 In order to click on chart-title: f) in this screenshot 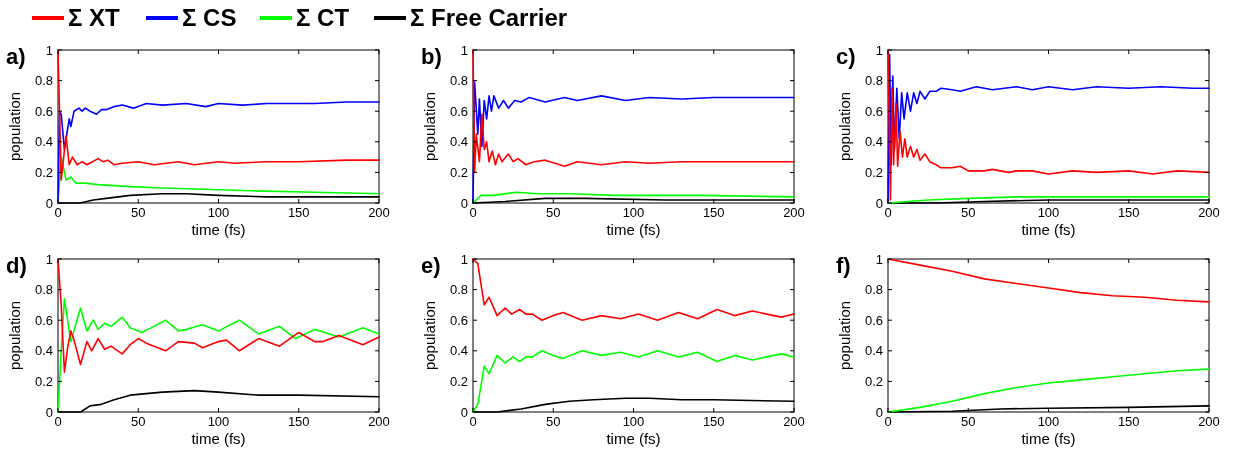, I will do `click(843, 265)`.